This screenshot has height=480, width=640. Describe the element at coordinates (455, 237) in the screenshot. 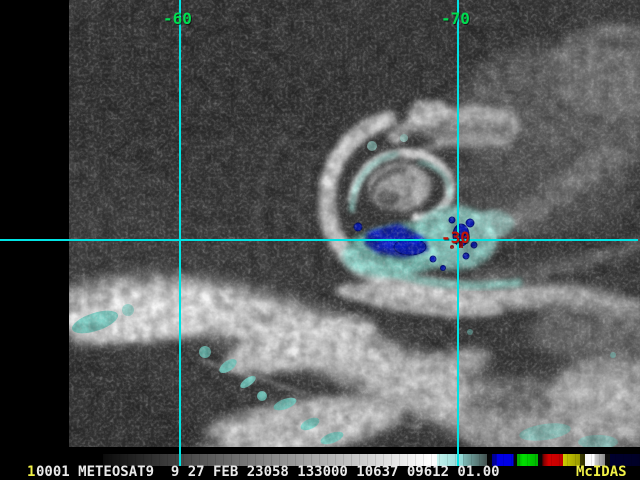

I see `latitude-label: -30` at that location.